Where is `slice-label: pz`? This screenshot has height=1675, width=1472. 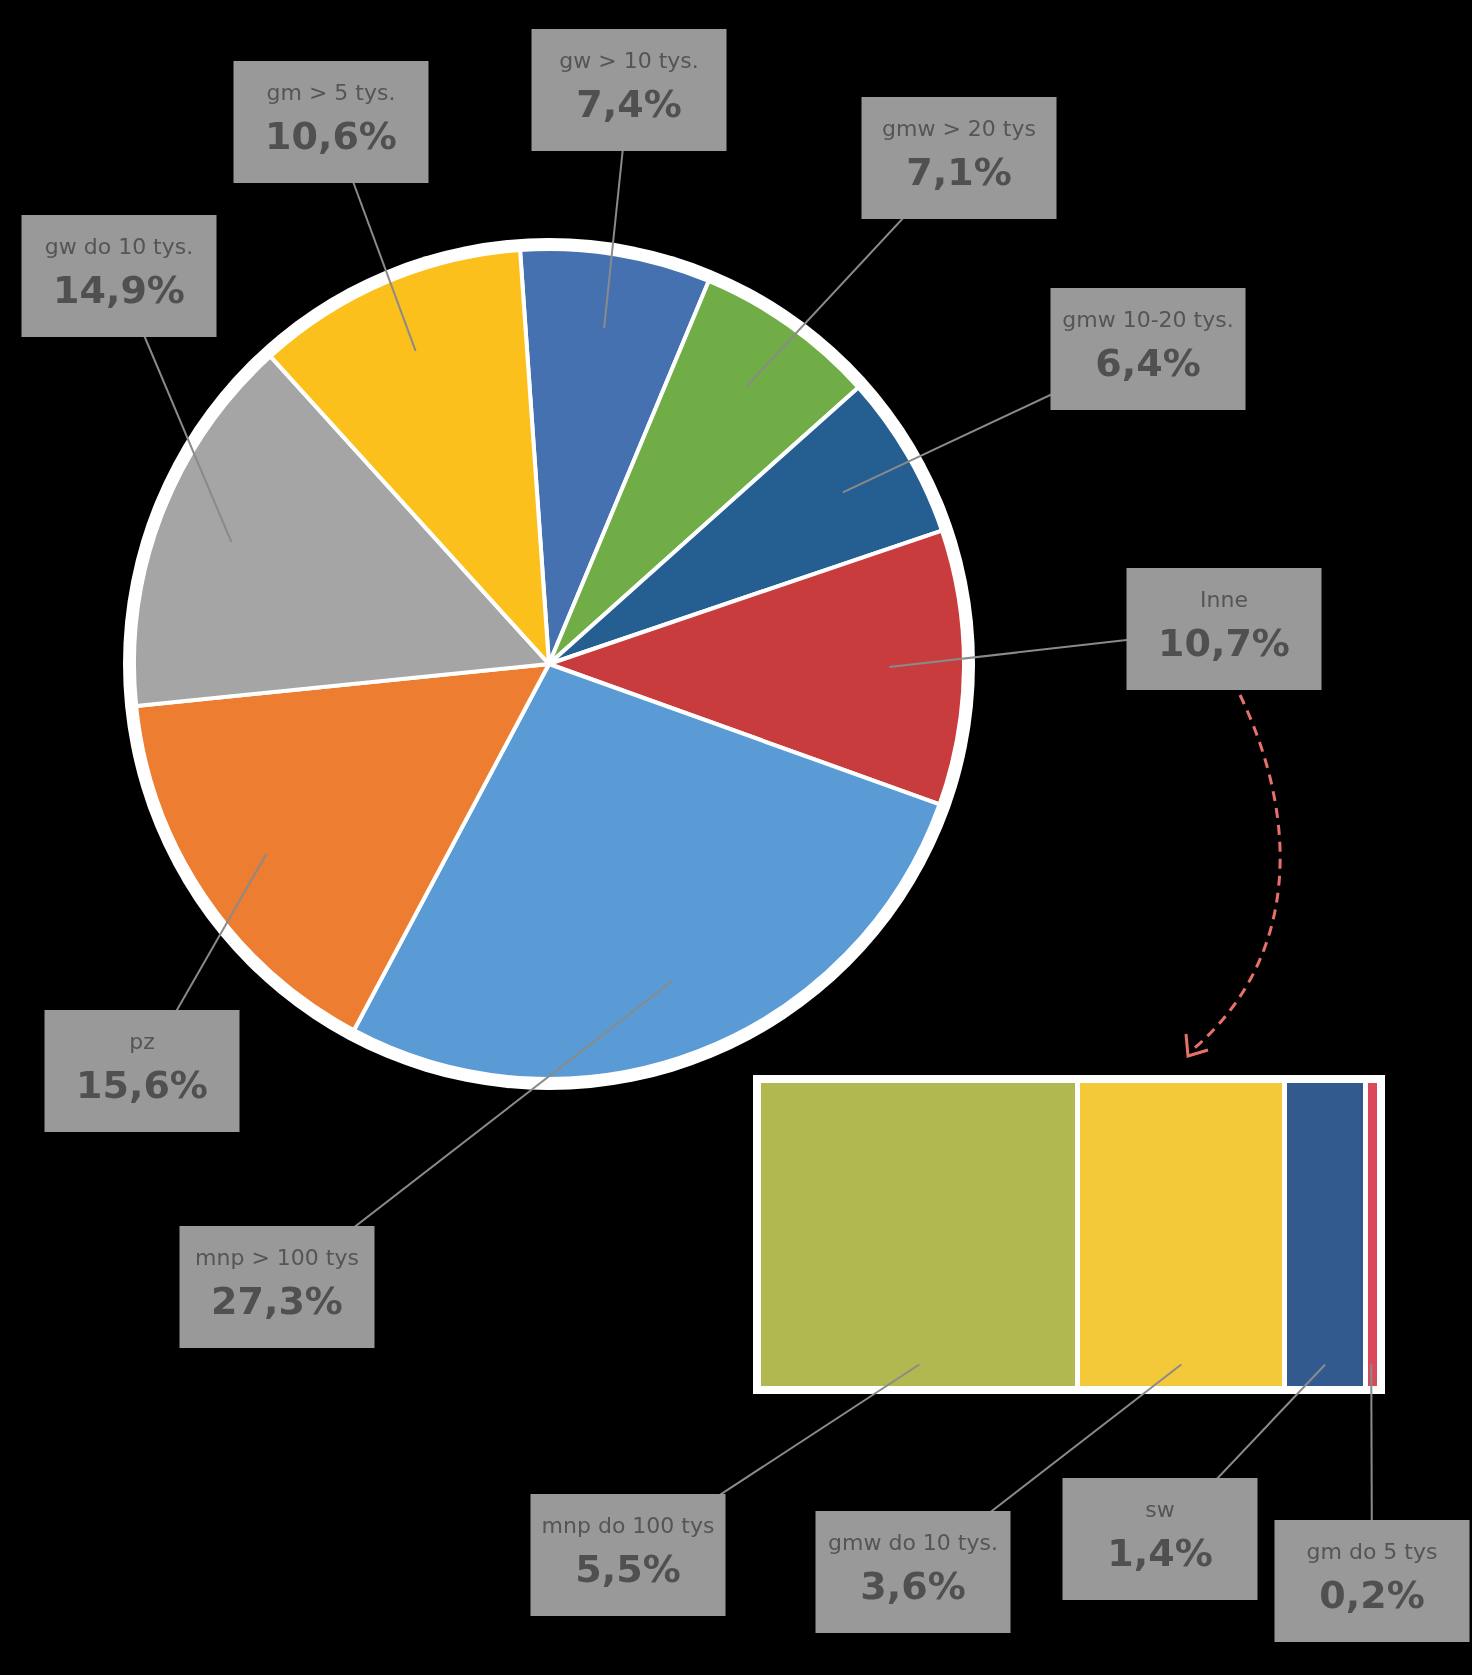 slice-label: pz is located at coordinates (142, 1041).